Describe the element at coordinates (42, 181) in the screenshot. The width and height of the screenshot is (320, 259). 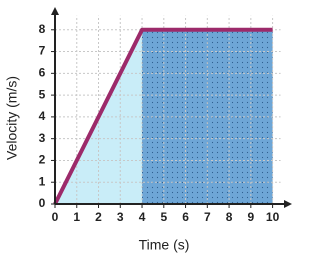
I see `y-tick-label: 1` at that location.